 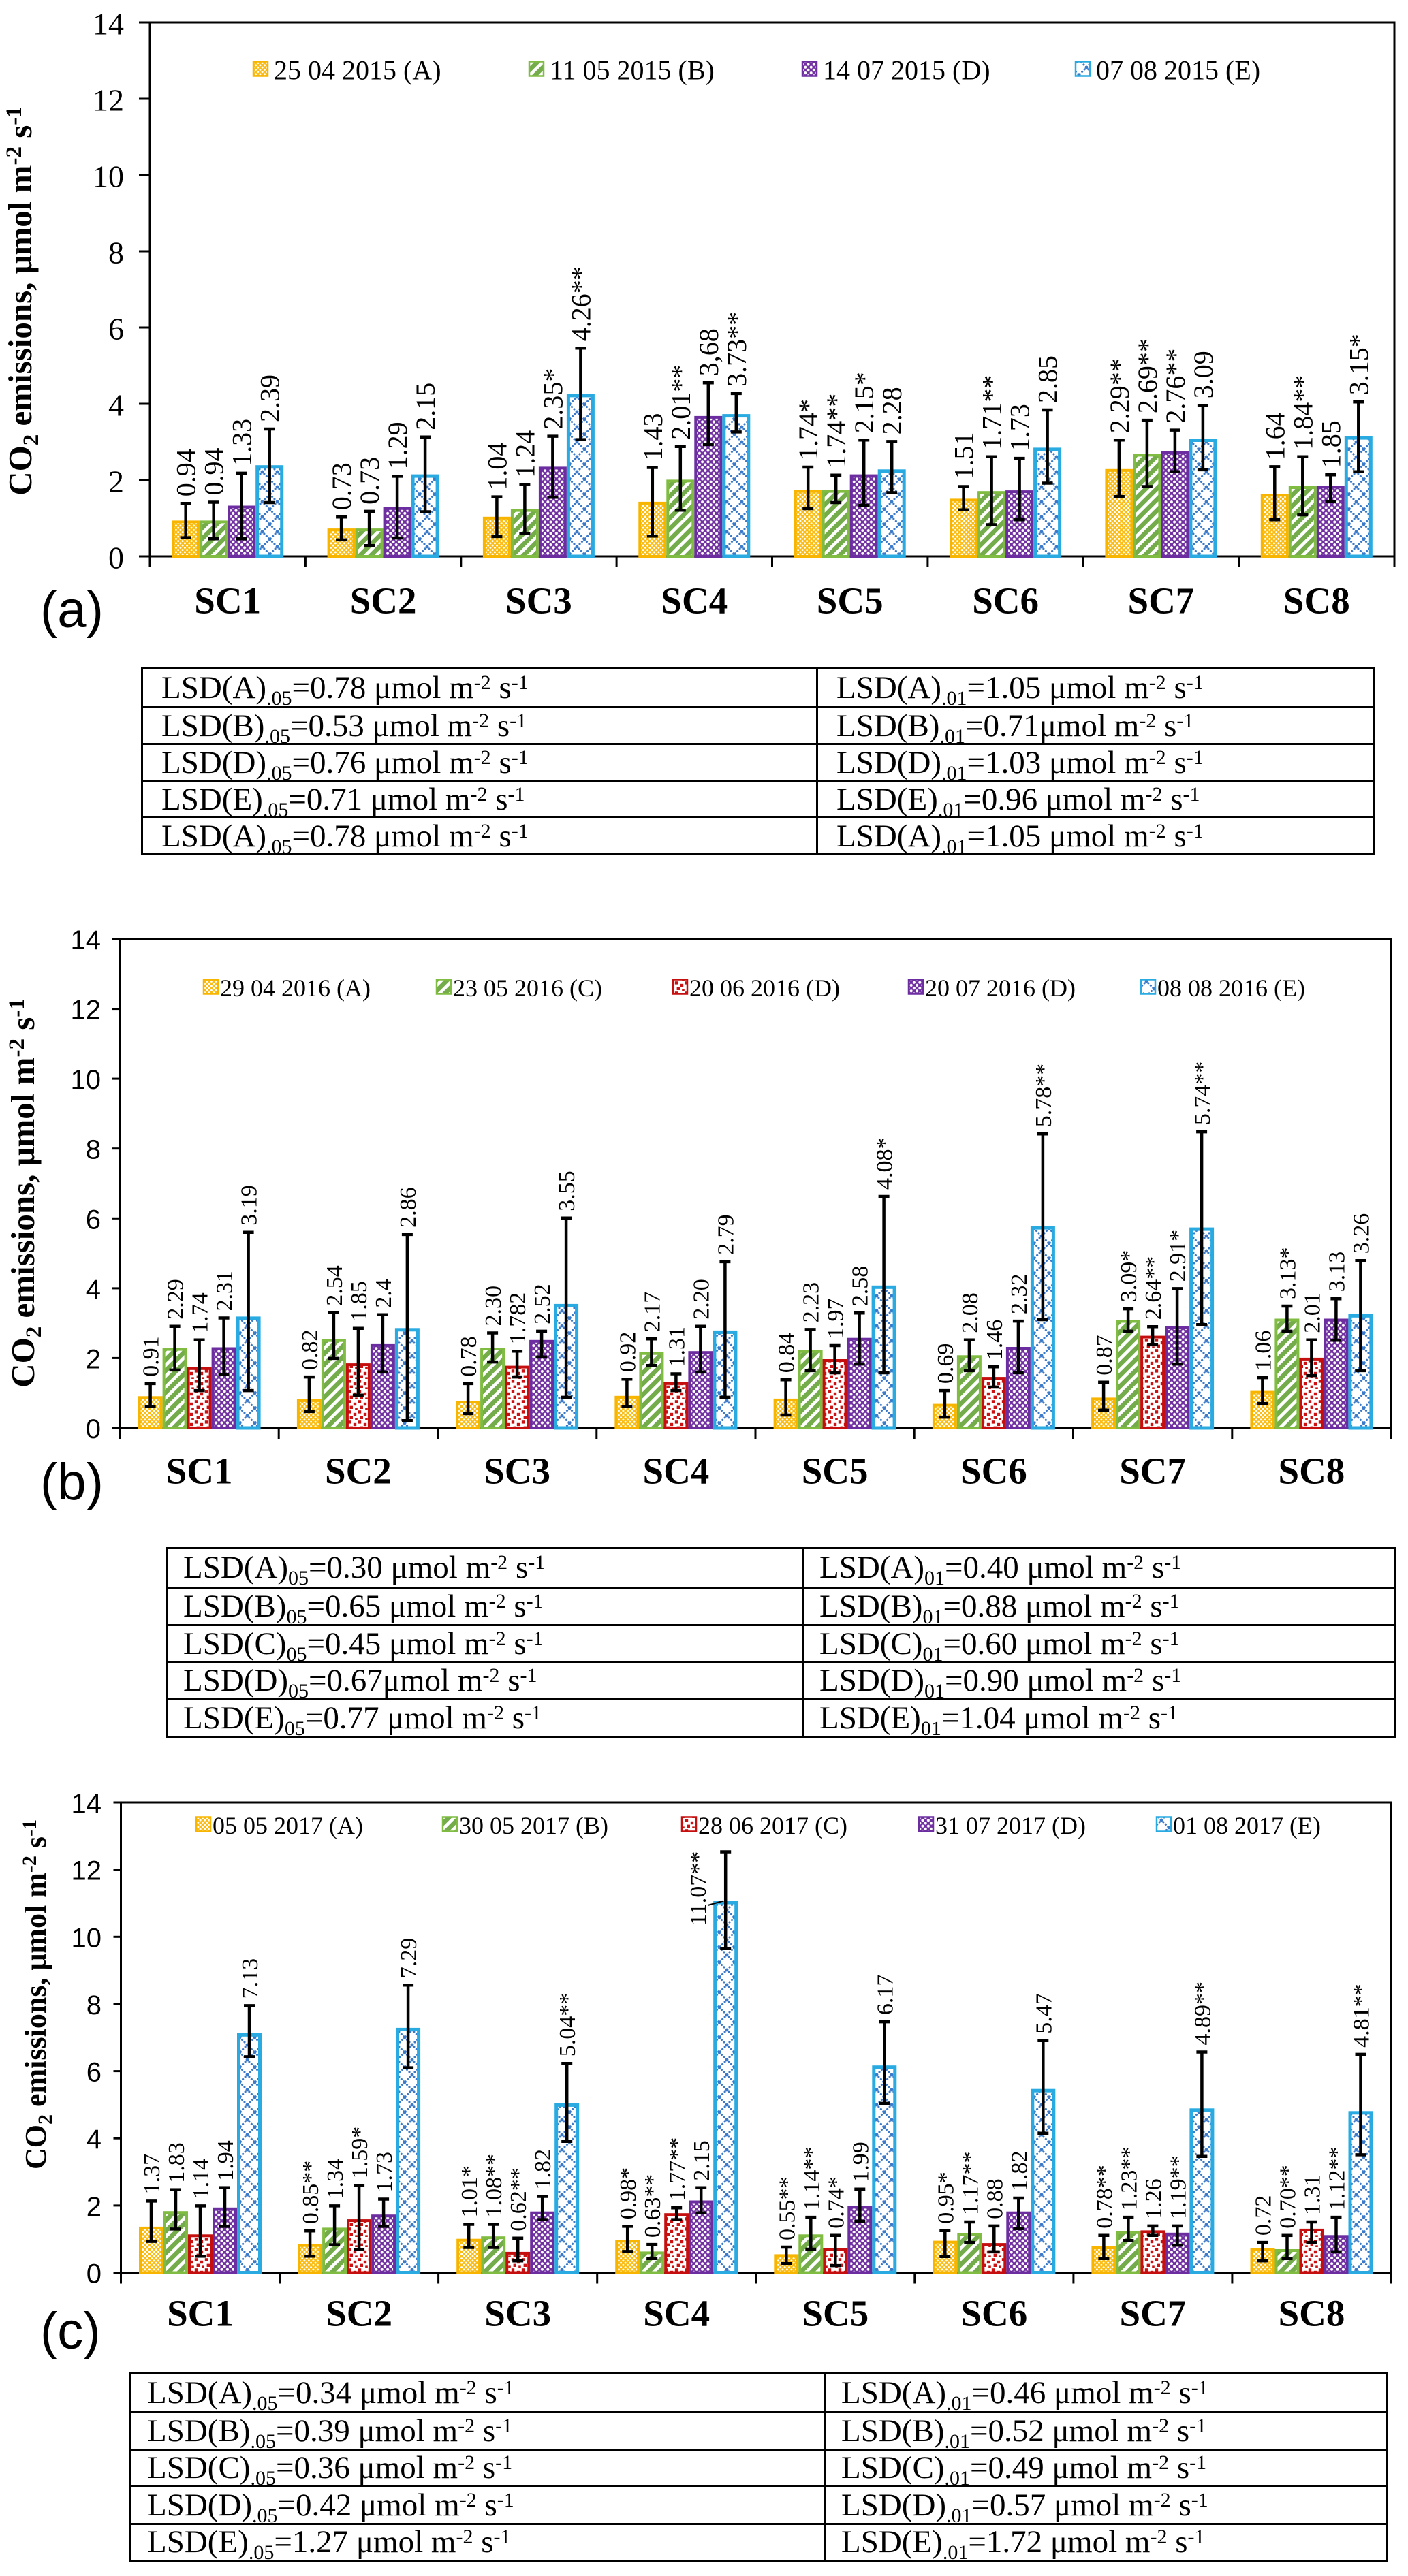 What do you see at coordinates (994, 2198) in the screenshot?
I see `svg-text: 0.88` at bounding box center [994, 2198].